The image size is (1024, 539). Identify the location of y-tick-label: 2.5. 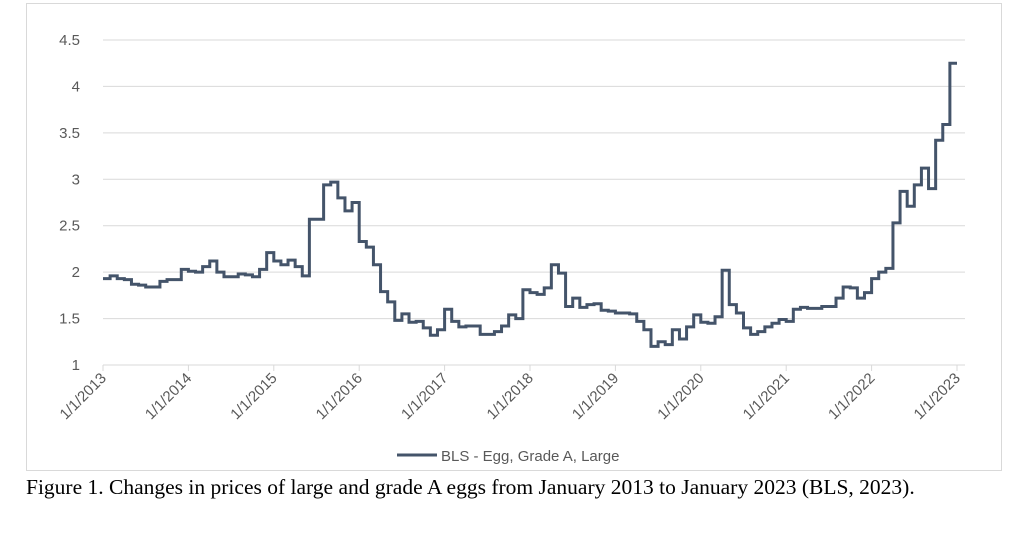
(69, 226).